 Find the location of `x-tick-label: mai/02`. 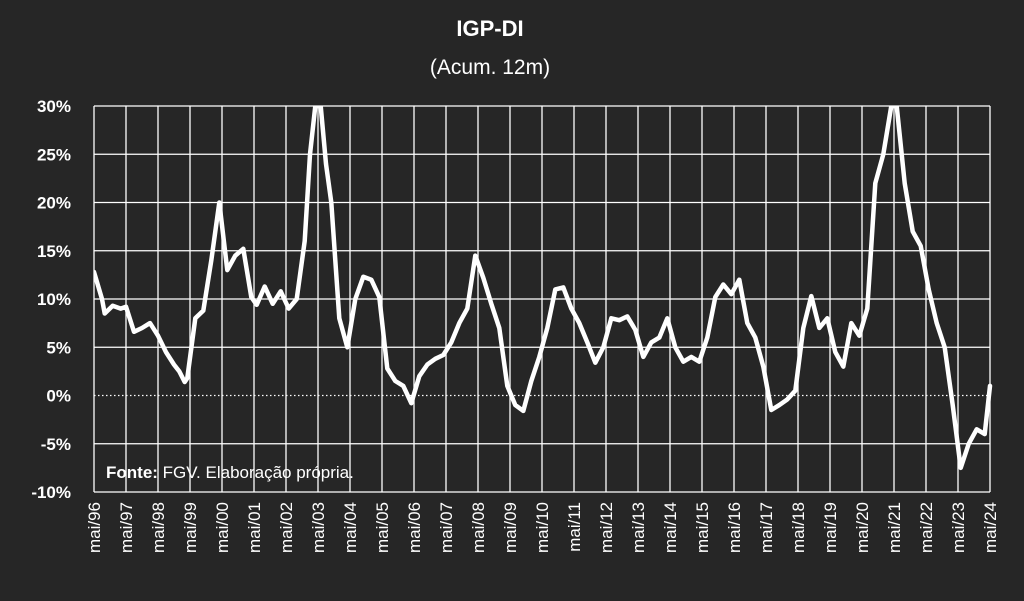

x-tick-label: mai/02 is located at coordinates (286, 527).